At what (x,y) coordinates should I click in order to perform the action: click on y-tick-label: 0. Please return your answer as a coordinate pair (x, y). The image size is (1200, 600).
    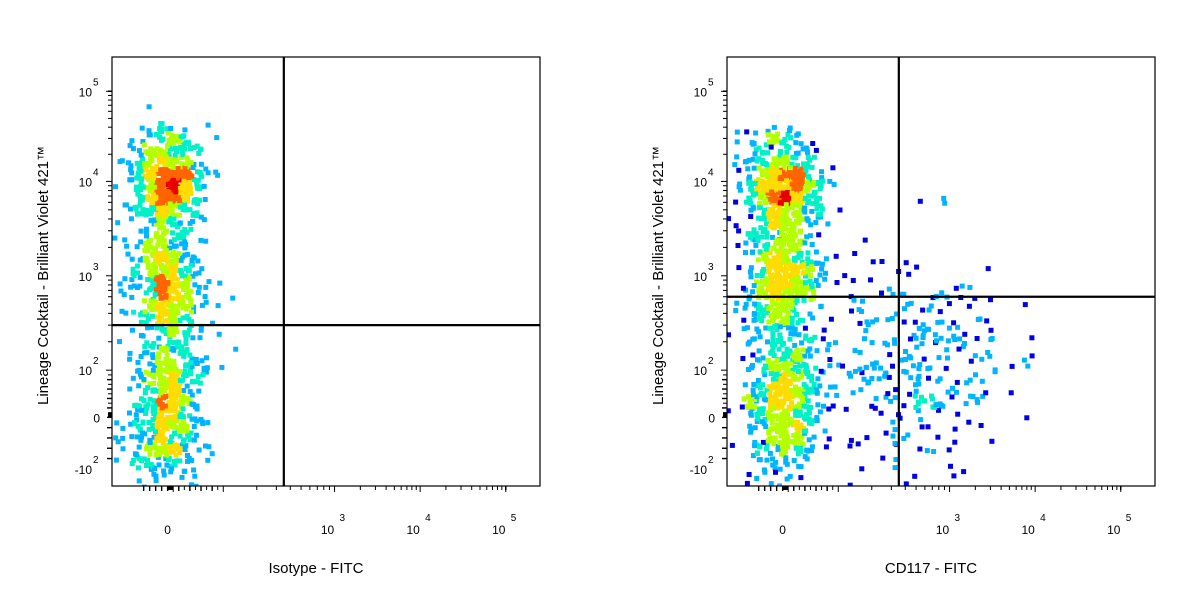
    Looking at the image, I should click on (96, 418).